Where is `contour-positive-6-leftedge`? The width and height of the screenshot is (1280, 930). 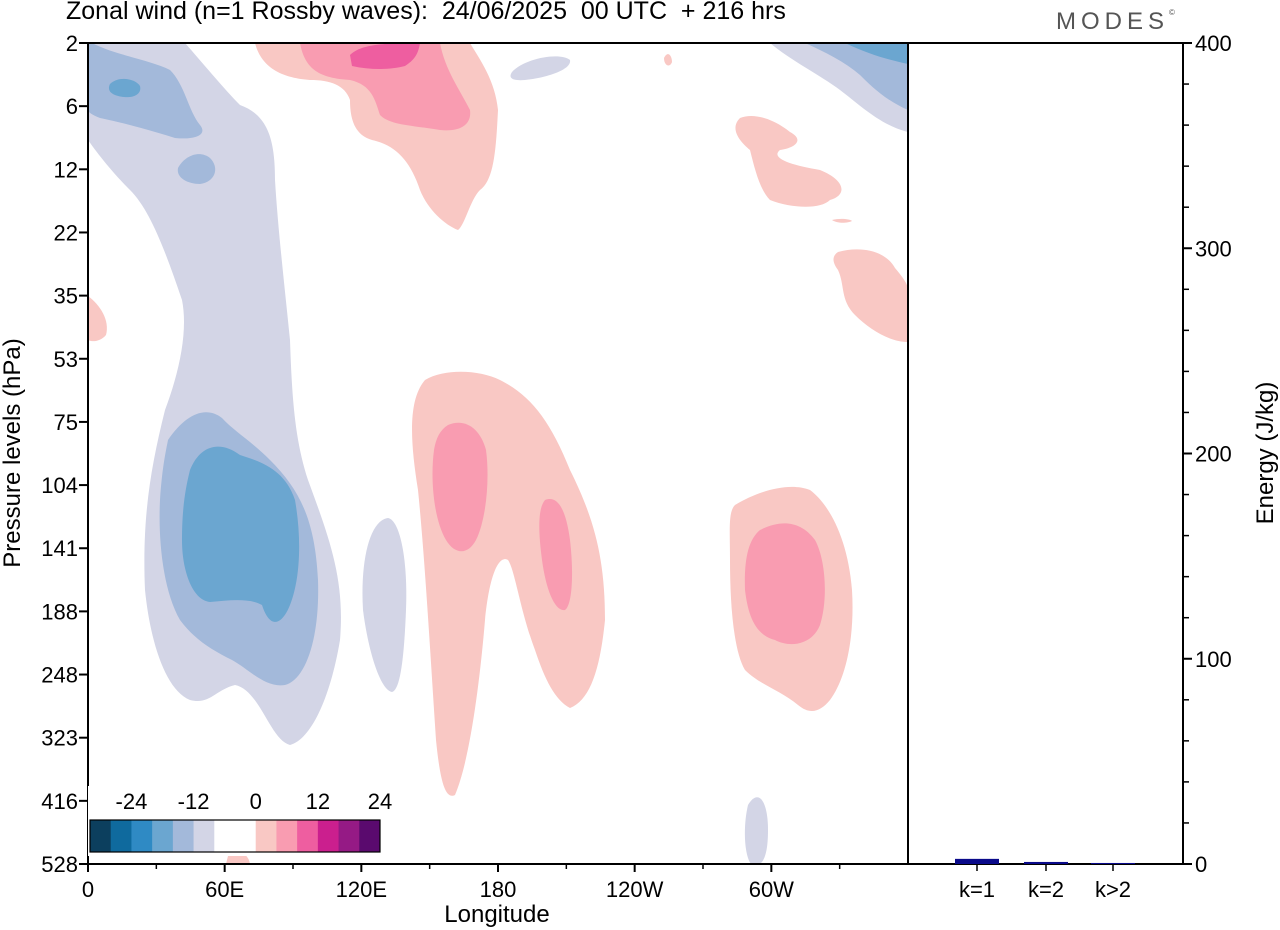
contour-positive-6-leftedge is located at coordinates (97, 319).